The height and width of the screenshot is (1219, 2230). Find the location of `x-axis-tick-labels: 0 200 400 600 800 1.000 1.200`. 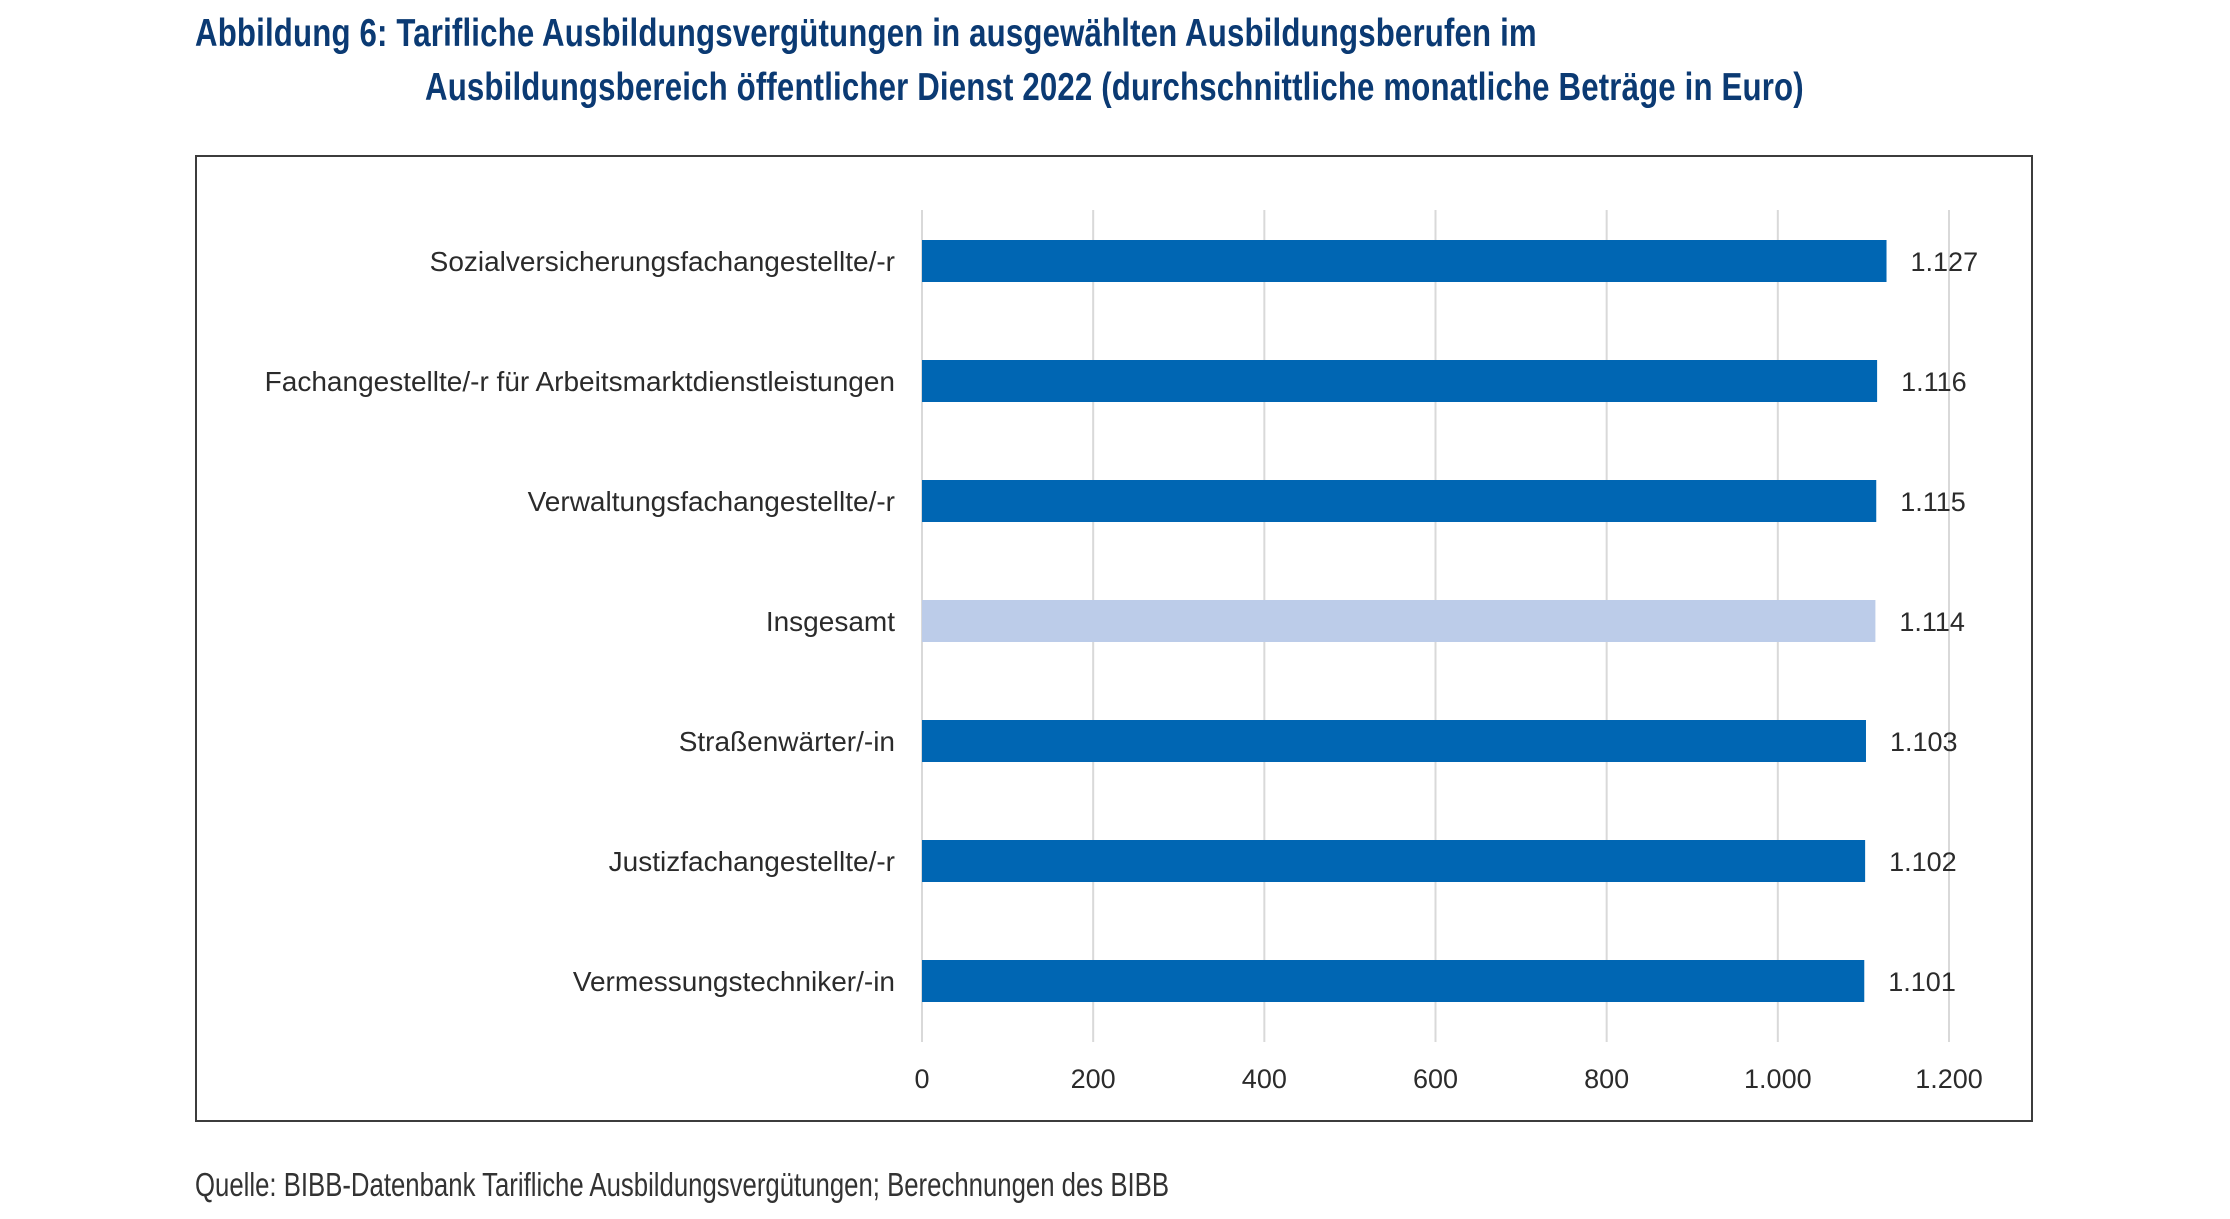

x-axis-tick-labels: 0 200 400 600 800 1.000 1.200 is located at coordinates (1448, 1079).